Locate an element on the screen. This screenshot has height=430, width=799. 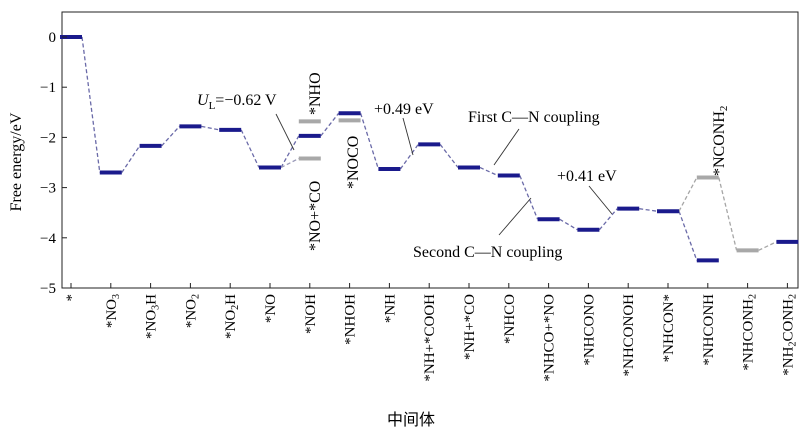
x-tick-label: *NO is located at coordinates (271, 308).